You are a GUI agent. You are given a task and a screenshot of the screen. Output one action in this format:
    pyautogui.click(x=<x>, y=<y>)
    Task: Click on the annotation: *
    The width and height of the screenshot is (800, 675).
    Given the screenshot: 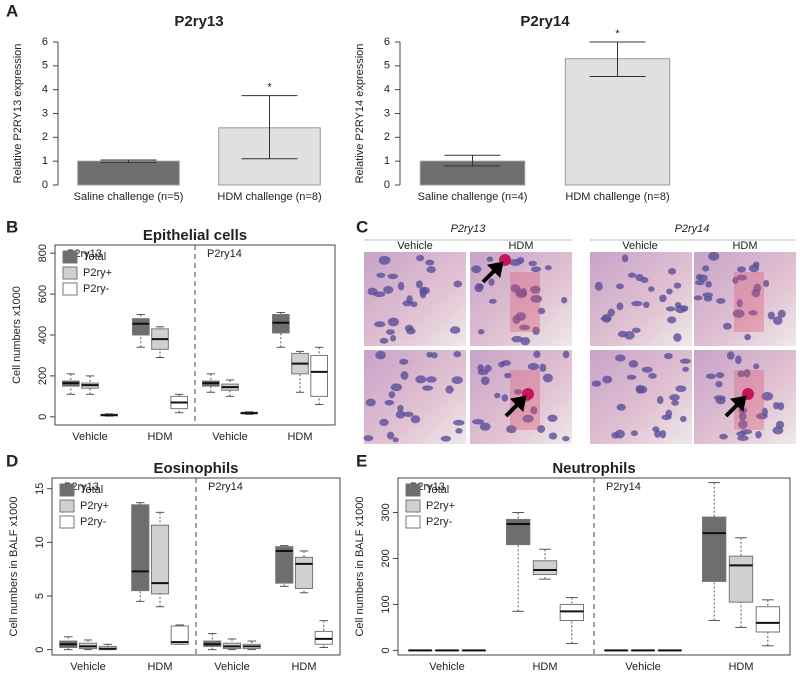 What is the action you would take?
    pyautogui.click(x=269, y=88)
    